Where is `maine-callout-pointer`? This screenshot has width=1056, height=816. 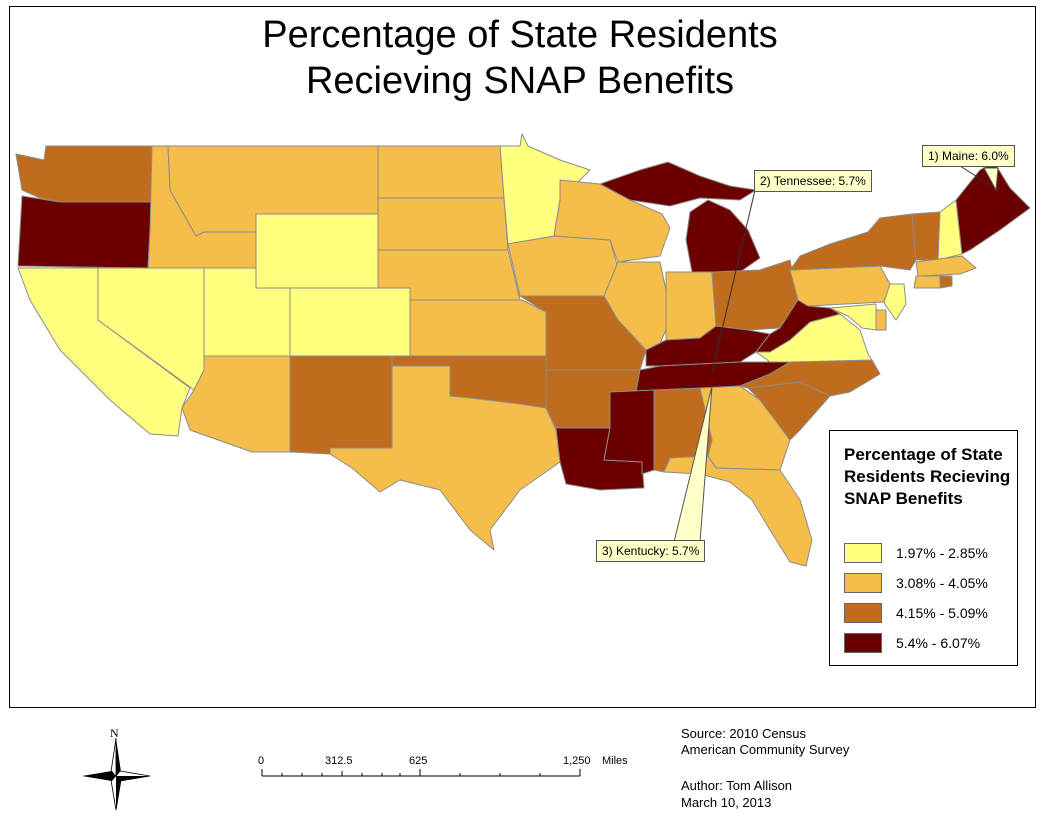
maine-callout-pointer is located at coordinates (991, 179).